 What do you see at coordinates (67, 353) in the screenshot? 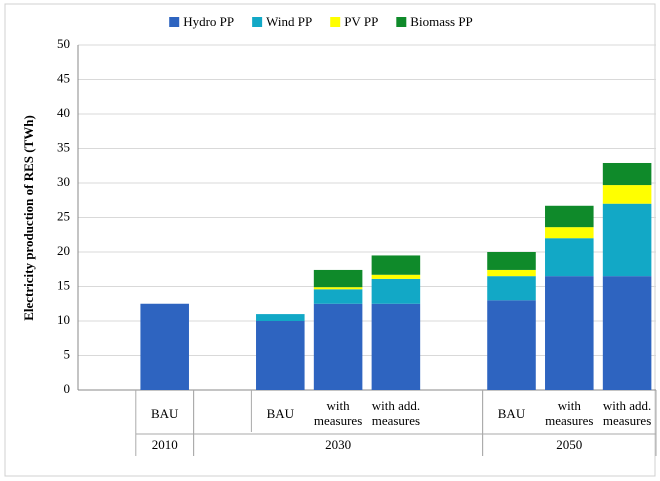
I see `y-tick-label: 5` at bounding box center [67, 353].